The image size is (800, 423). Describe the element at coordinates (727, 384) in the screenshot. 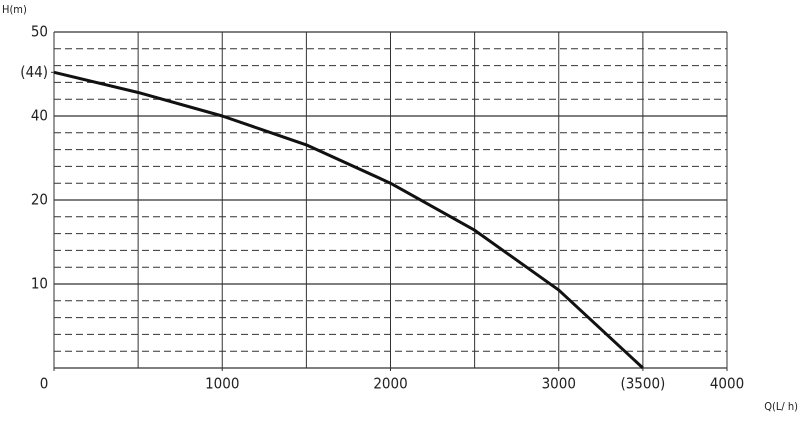

I see `x-tick-label: 4000` at that location.